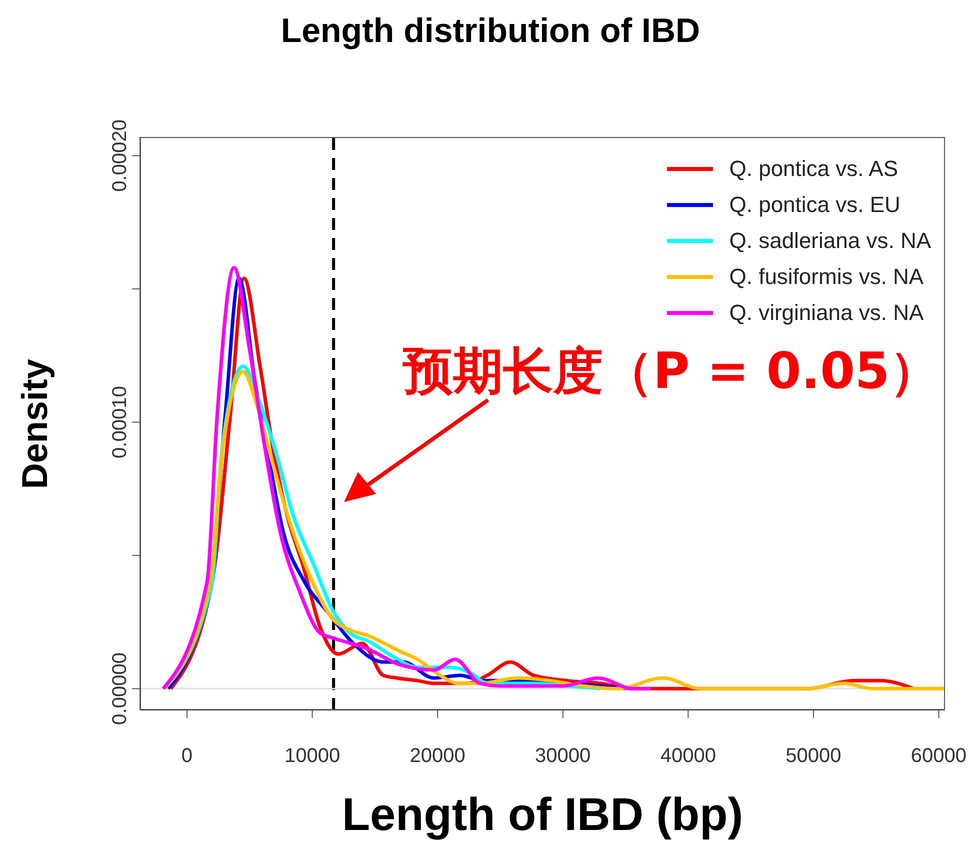  Describe the element at coordinates (813, 169) in the screenshot. I see `legend-label: Q. pontica vs. AS` at that location.